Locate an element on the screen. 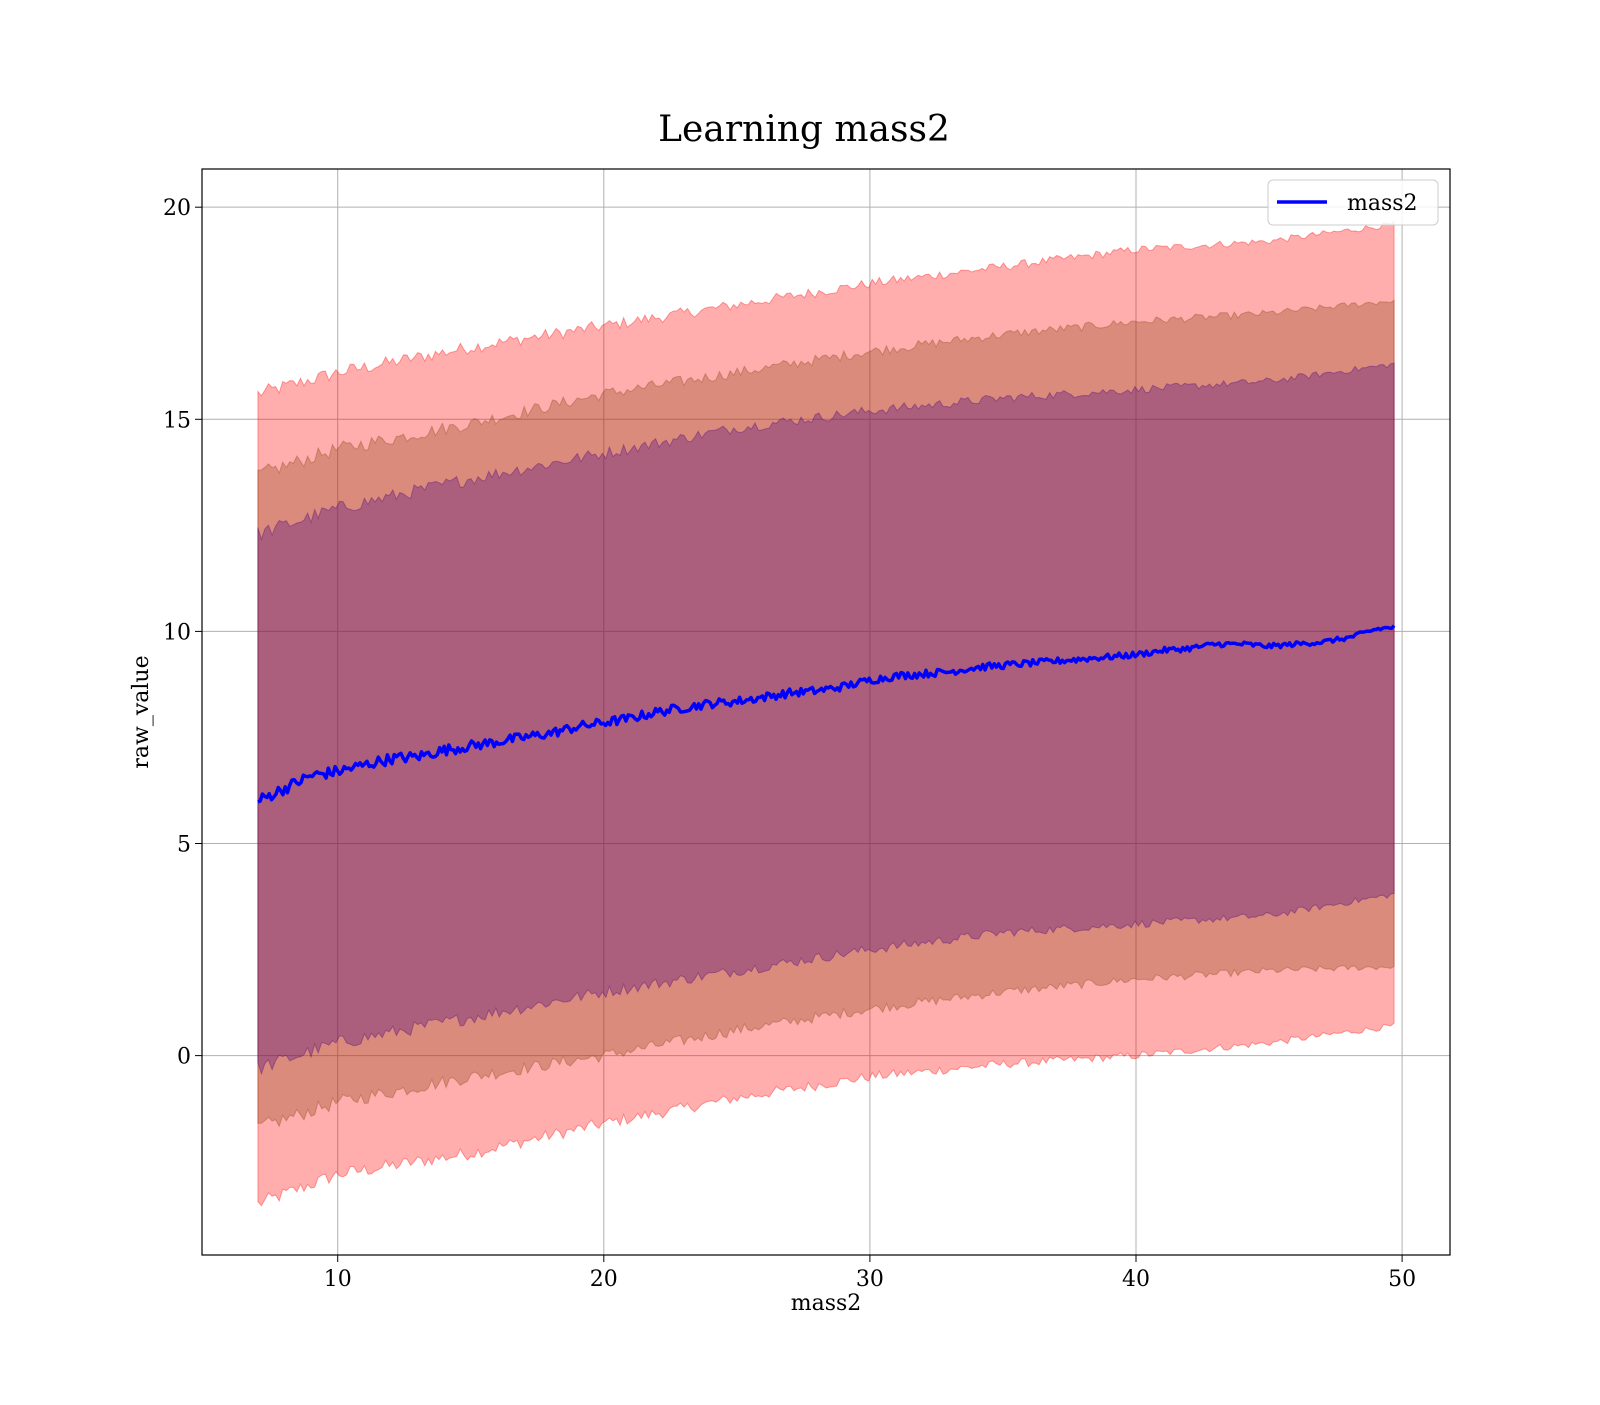  x-axis-label: mass2 is located at coordinates (826, 1303).